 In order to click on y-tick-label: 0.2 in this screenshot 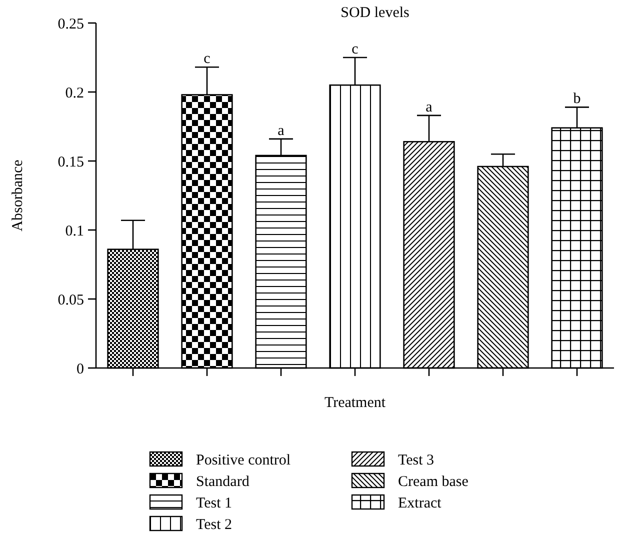, I will do `click(74, 93)`.